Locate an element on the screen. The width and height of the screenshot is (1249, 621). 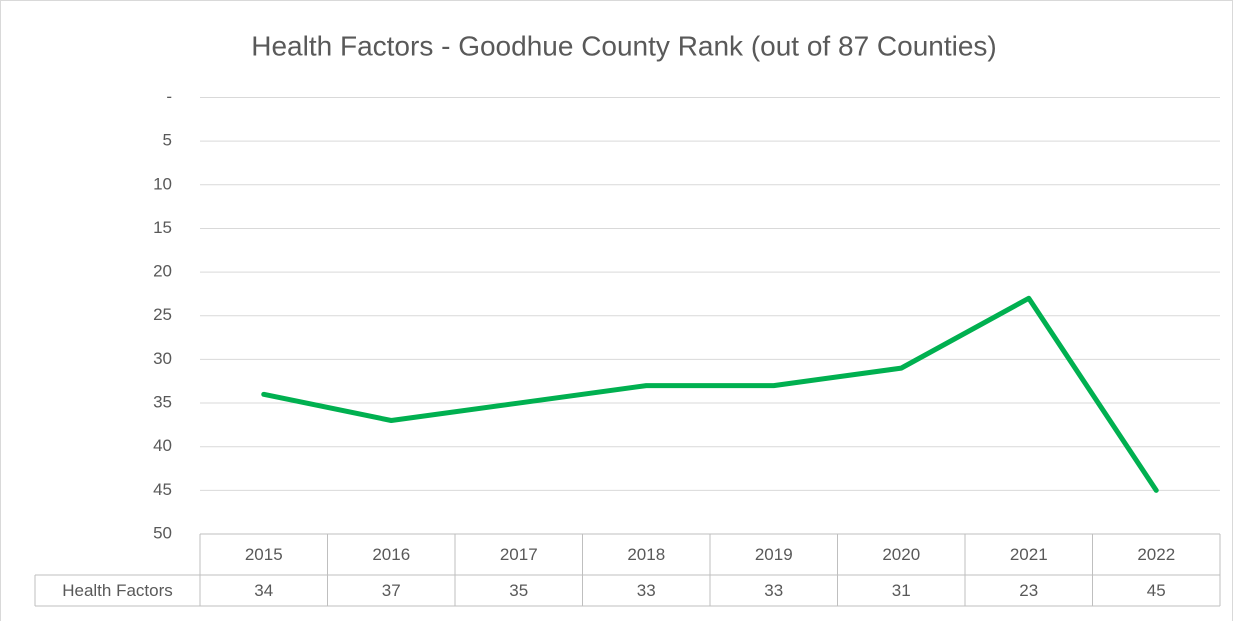
table-value: 34 is located at coordinates (263, 590).